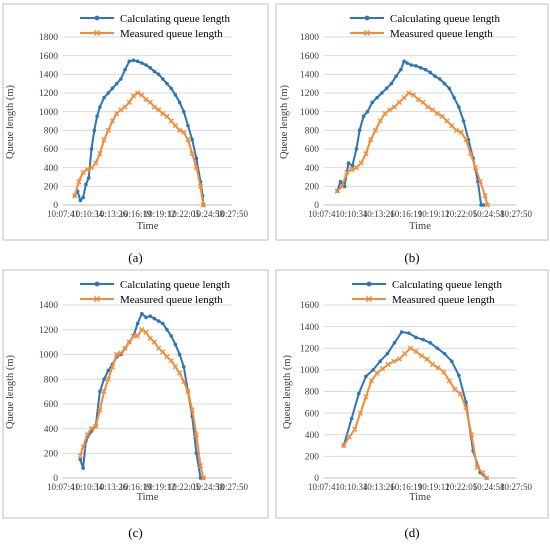  Describe the element at coordinates (309, 57) in the screenshot. I see `y-tick-label: 1600` at that location.